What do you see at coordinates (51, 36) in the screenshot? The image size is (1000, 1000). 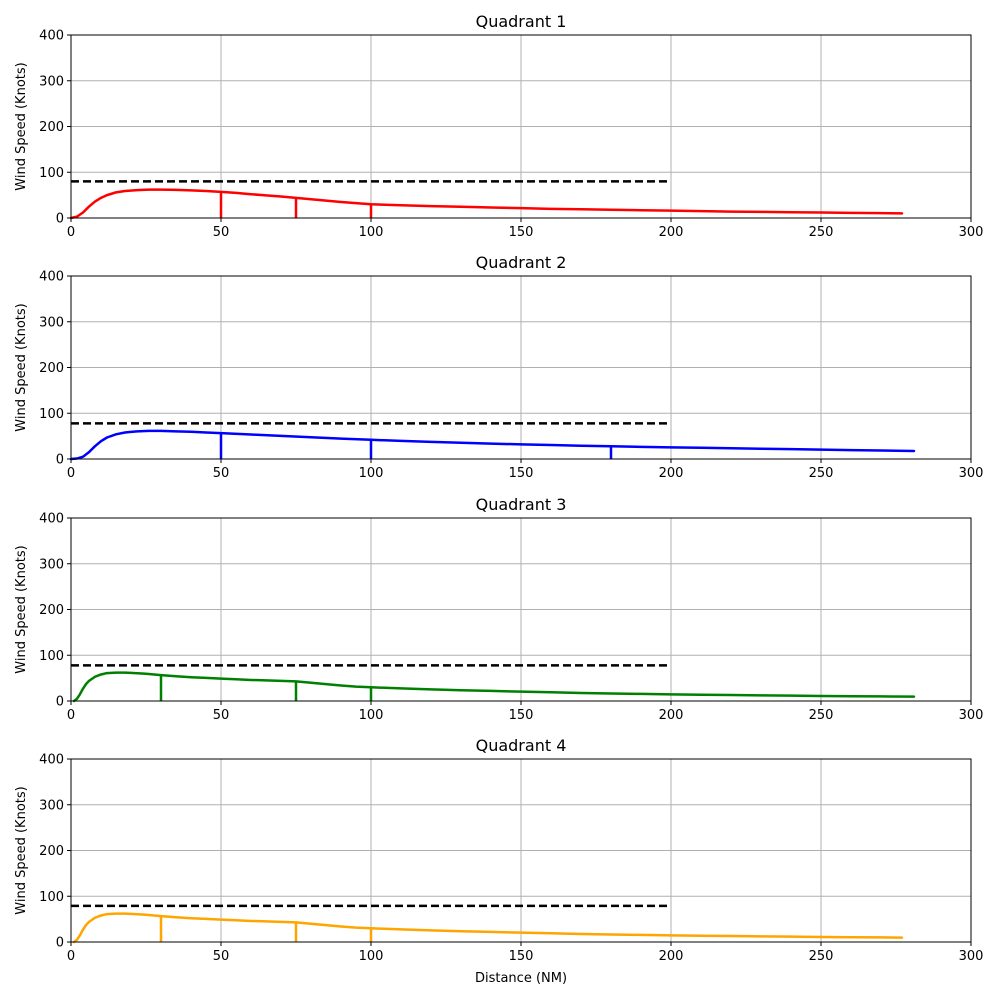 I see `quadrant-1-y-tick-label: 400` at bounding box center [51, 36].